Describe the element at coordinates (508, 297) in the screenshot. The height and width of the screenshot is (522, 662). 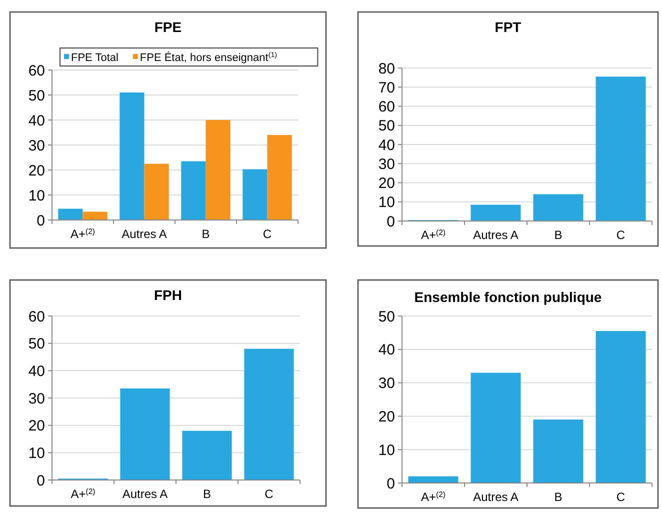
I see `chart-title: Ensemble fonction publique` at that location.